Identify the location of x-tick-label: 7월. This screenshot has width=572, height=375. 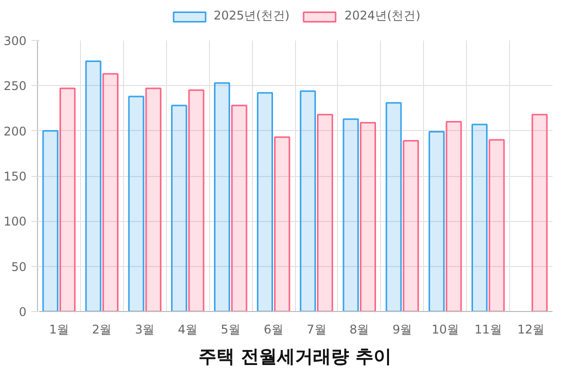
(316, 329).